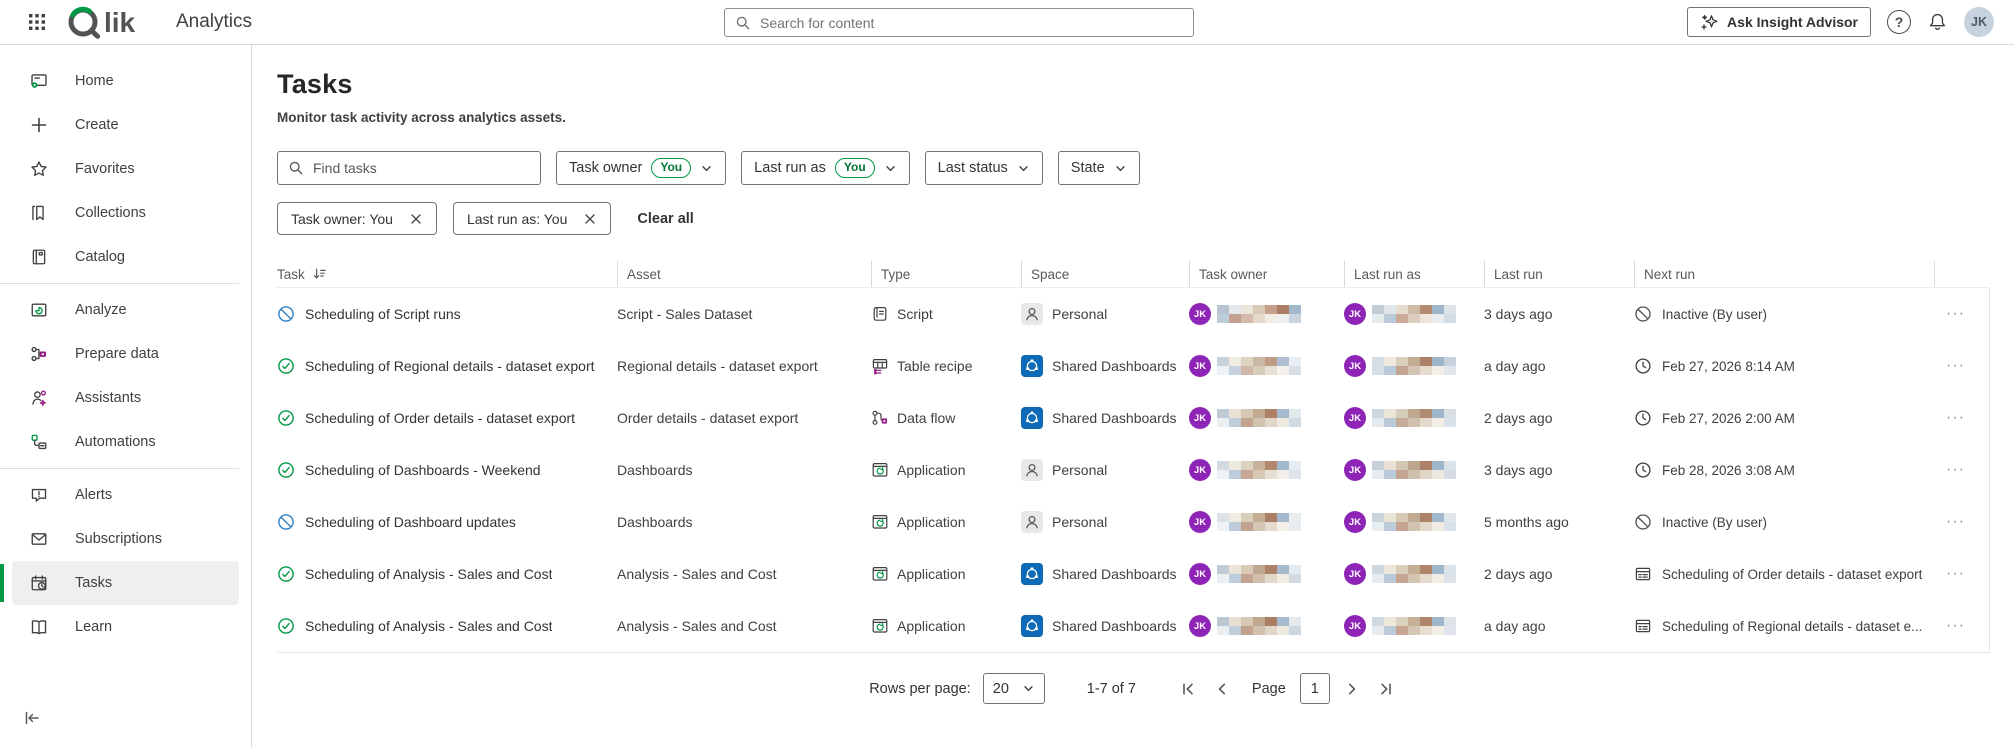 This screenshot has width=2014, height=748. Describe the element at coordinates (1188, 689) in the screenshot. I see `first-page-button` at that location.